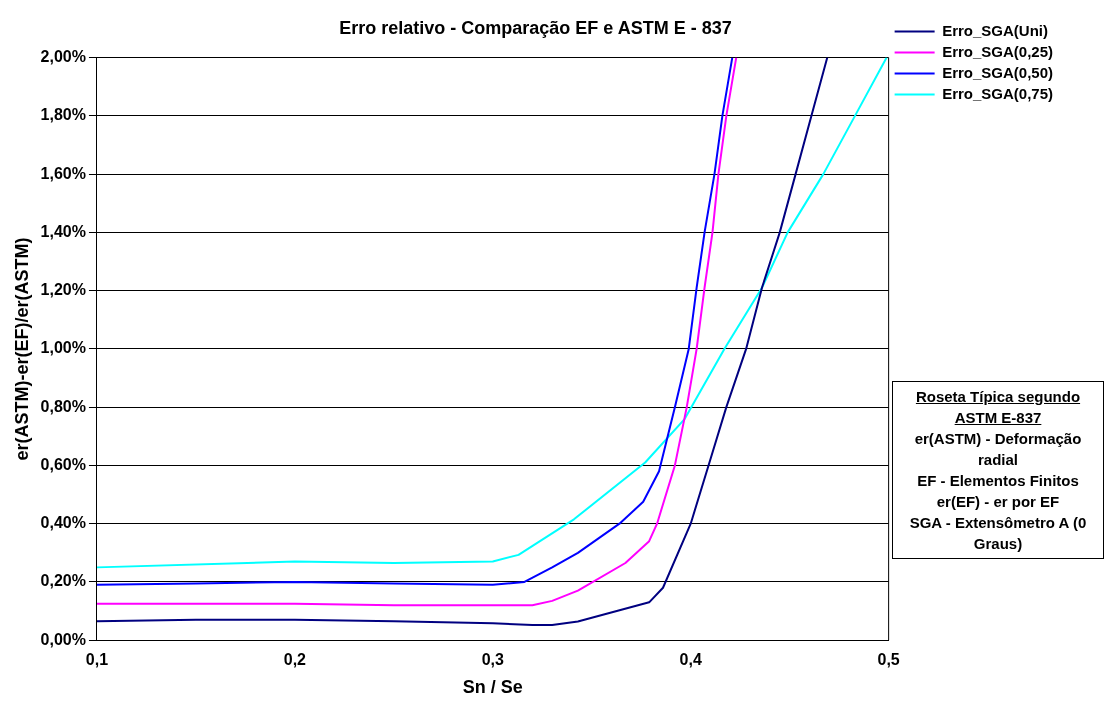 The image size is (1115, 713). I want to click on text: EF - Elementos Finitos, so click(998, 481).